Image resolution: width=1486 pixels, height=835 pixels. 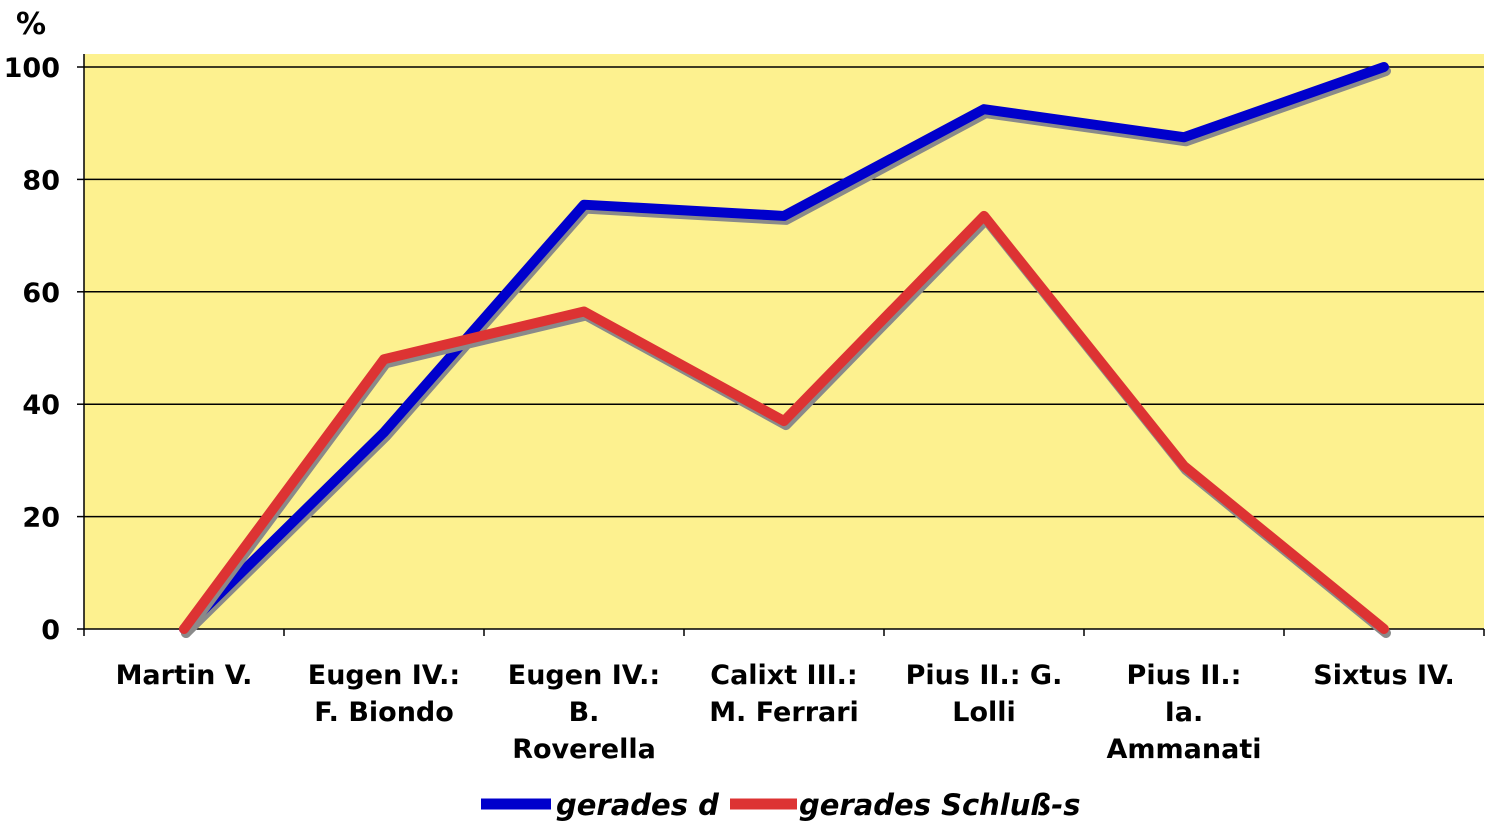 I want to click on x-category-label: Sixtus IV., so click(x=1383, y=675).